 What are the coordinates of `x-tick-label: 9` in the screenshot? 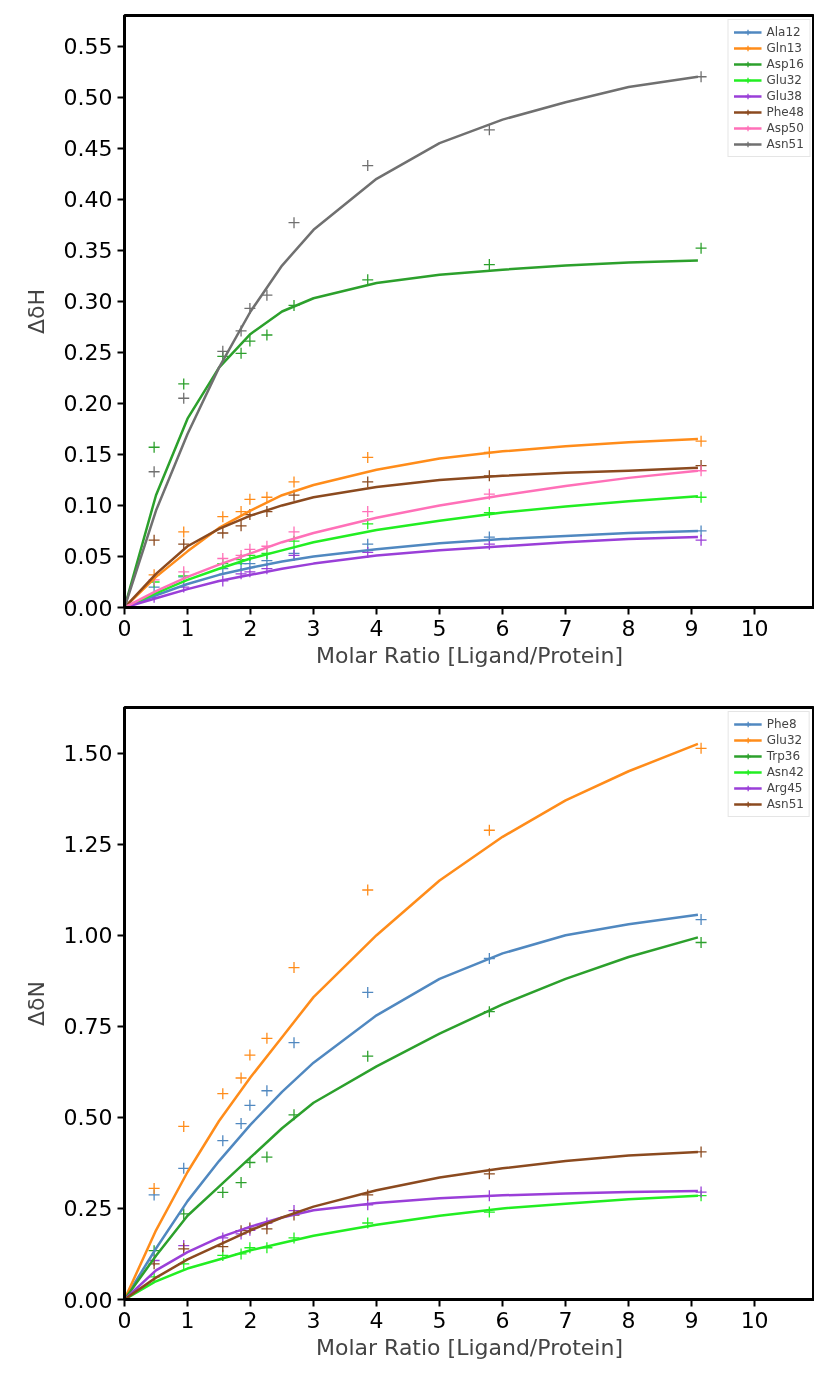 It's located at (691, 628).